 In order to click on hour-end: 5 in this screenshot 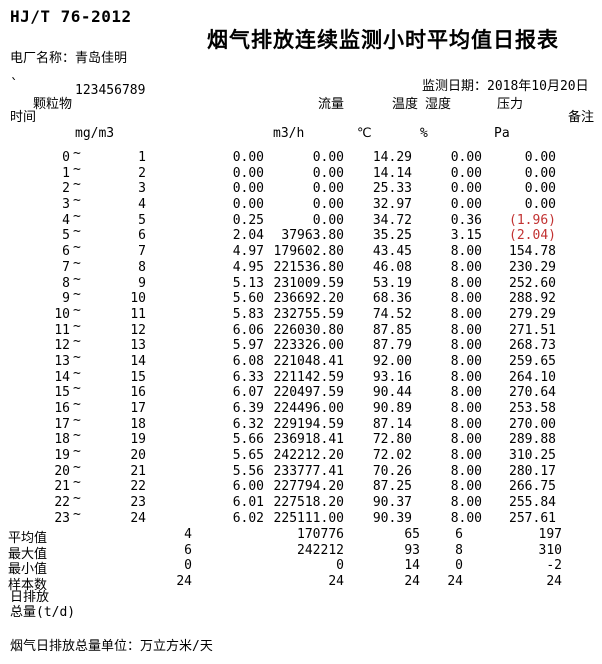, I will do `click(142, 220)`.